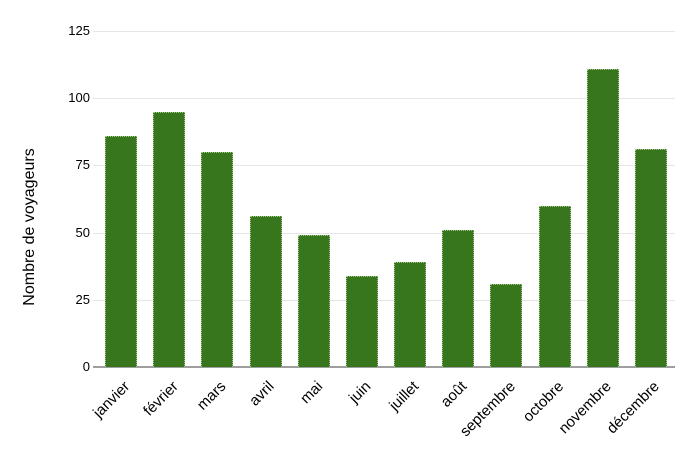  I want to click on bar-octobre, so click(554, 286).